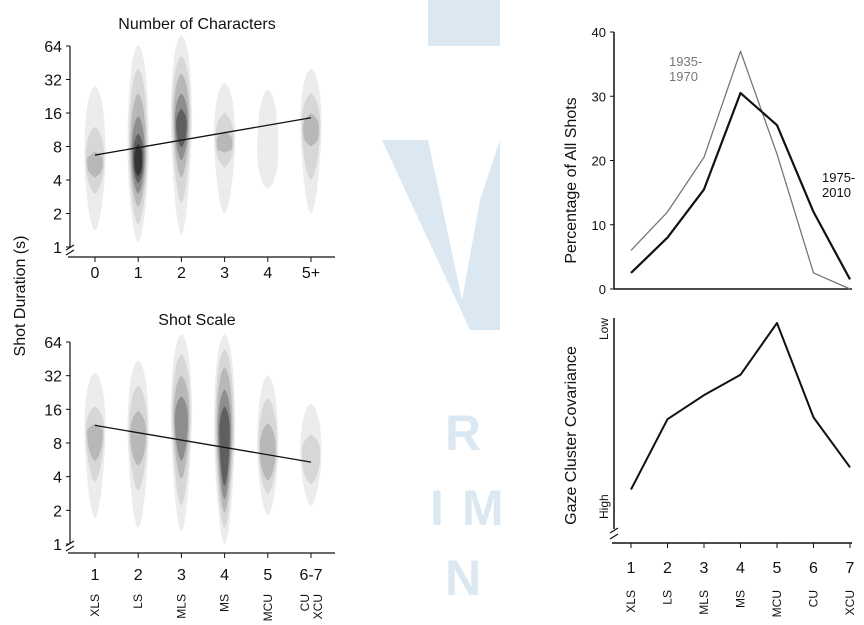 This screenshot has width=864, height=625. I want to click on percentage-y-tick-label: 30, so click(599, 96).